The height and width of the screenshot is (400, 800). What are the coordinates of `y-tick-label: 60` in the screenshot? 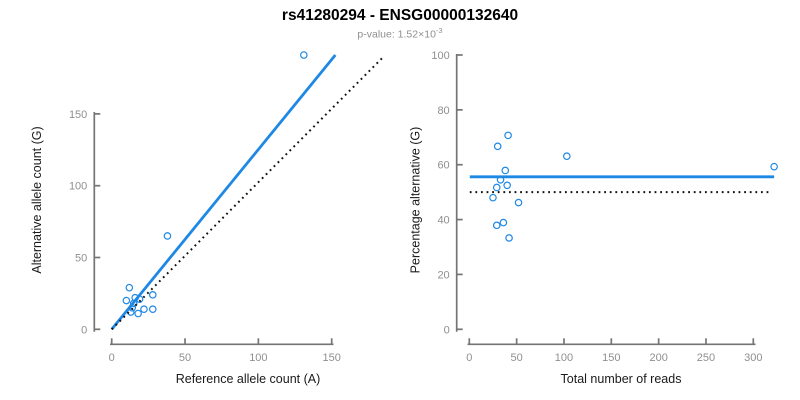 It's located at (443, 166).